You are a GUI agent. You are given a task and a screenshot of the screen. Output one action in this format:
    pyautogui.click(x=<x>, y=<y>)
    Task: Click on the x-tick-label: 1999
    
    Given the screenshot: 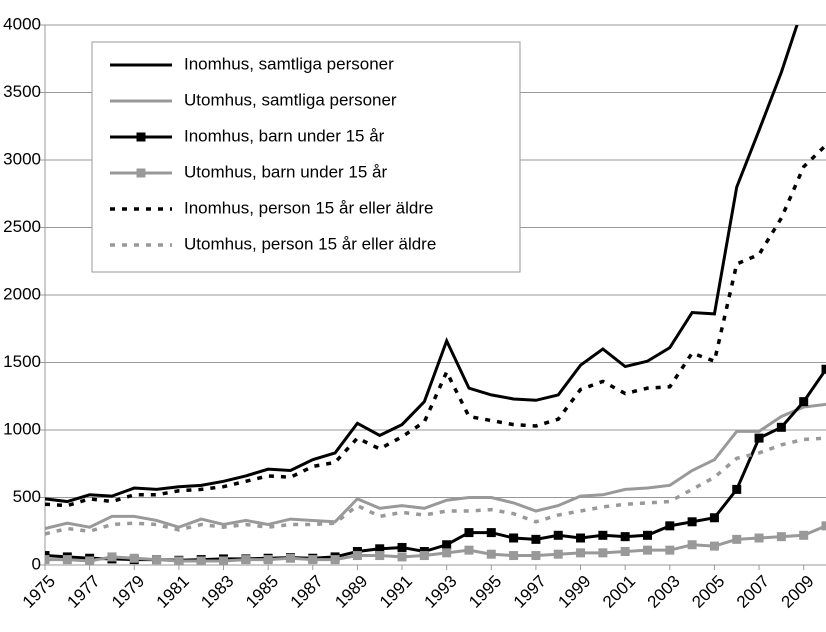 What is the action you would take?
    pyautogui.click(x=574, y=592)
    